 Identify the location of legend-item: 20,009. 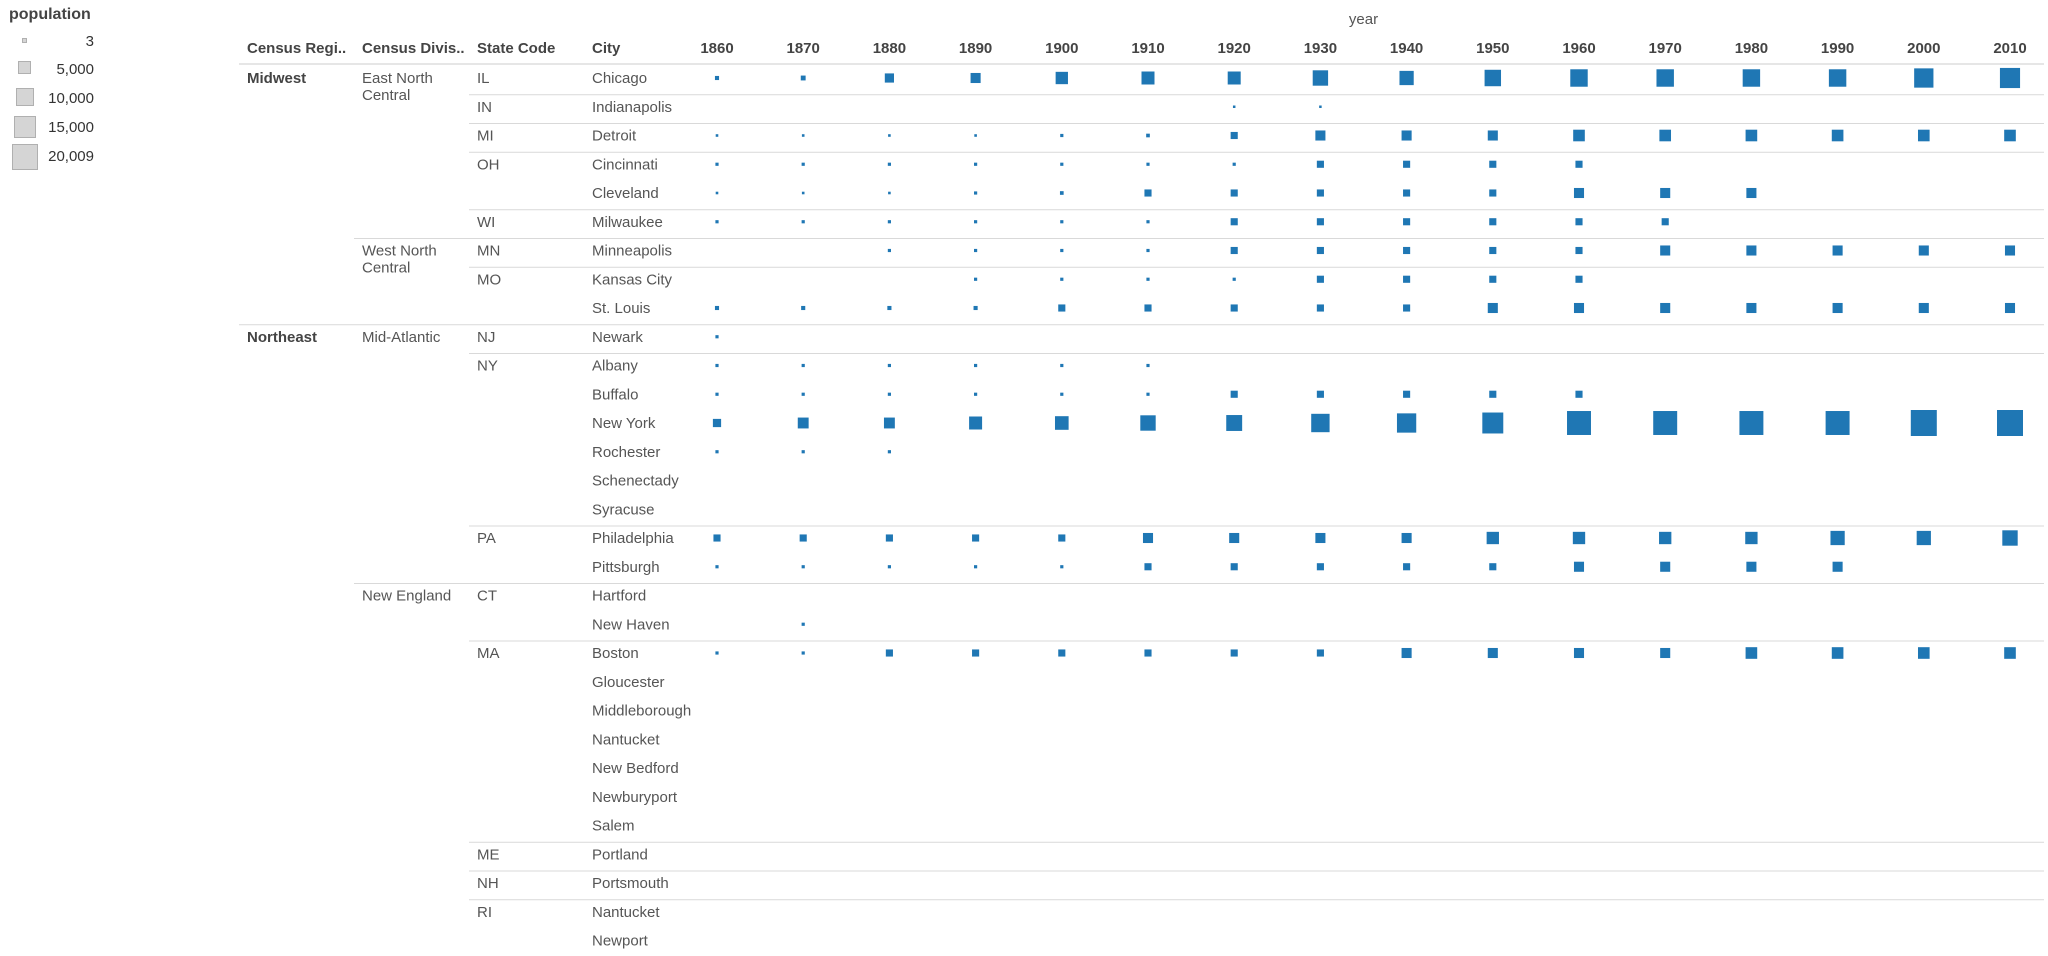
(50, 156).